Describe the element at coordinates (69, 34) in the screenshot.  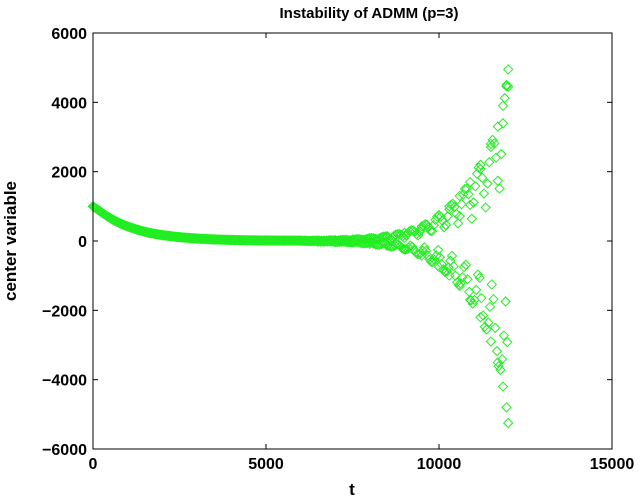
I see `y-tick-label: 6000` at that location.